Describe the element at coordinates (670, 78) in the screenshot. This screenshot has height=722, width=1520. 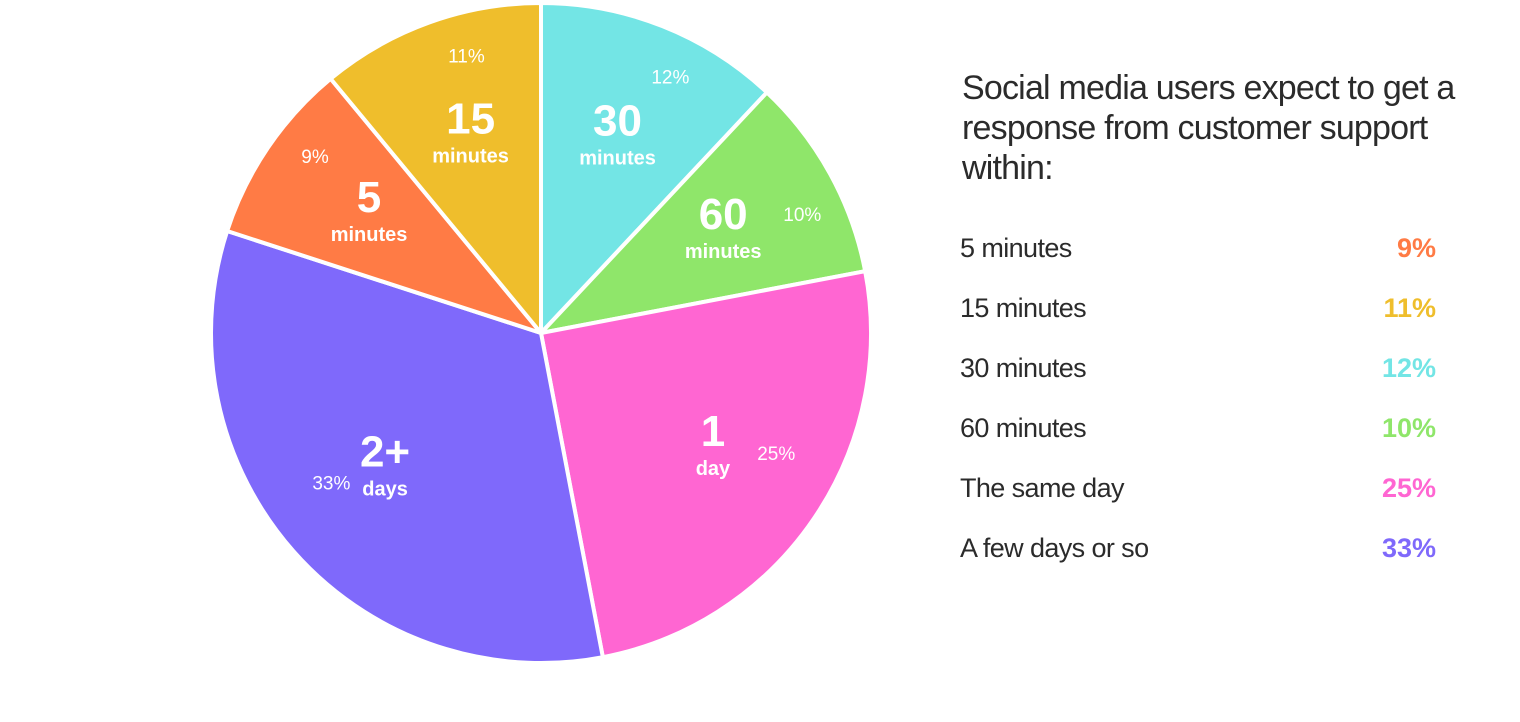
I see `slice-percent-label: 12%` at that location.